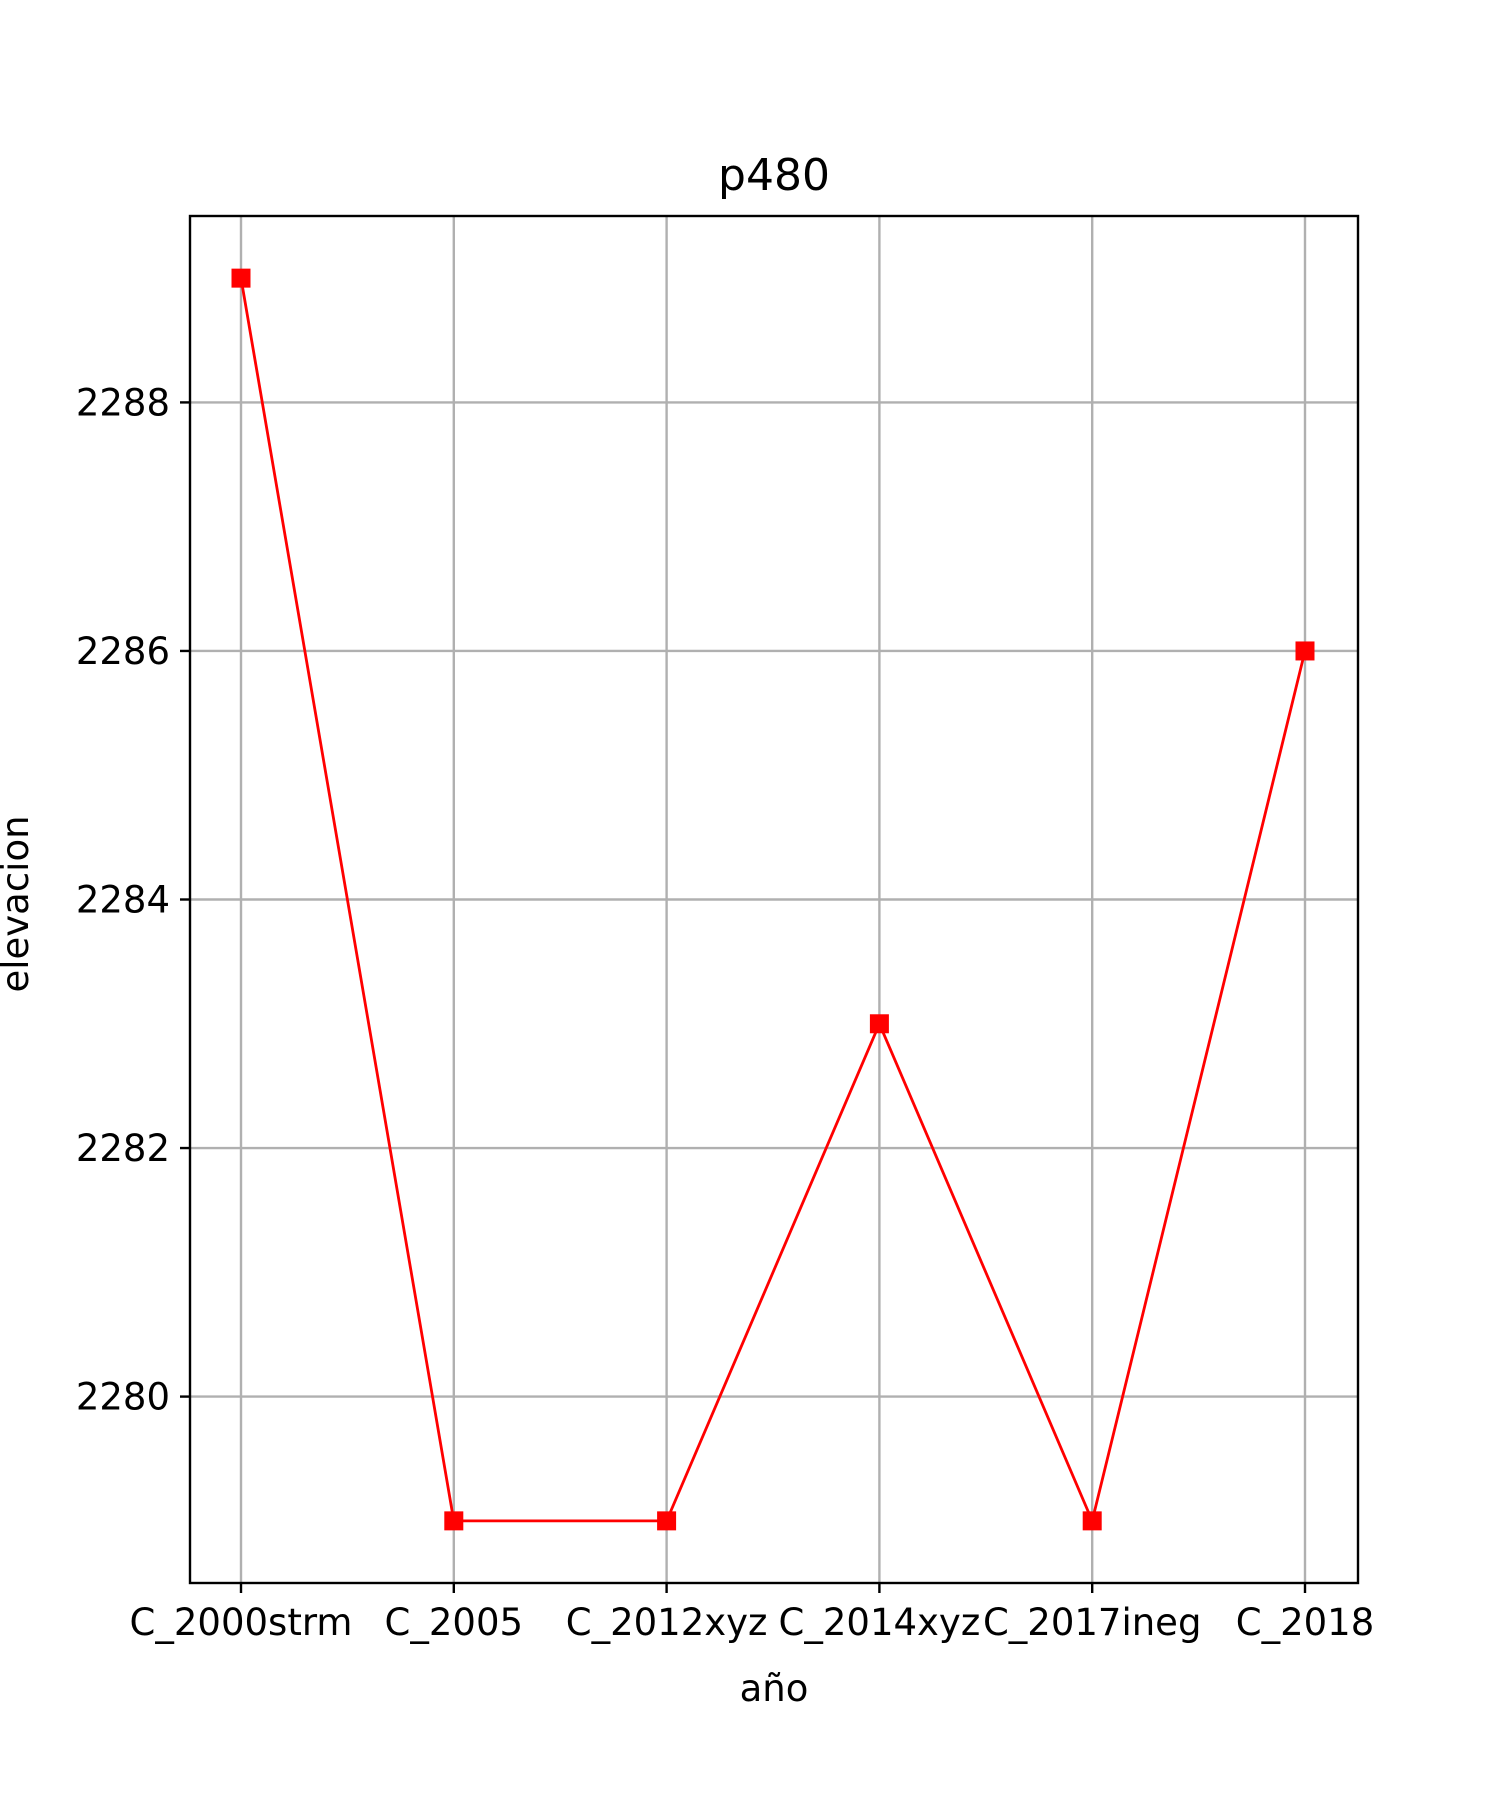 Image resolution: width=1500 pixels, height=1800 pixels. What do you see at coordinates (123, 402) in the screenshot?
I see `y-tick-label: 2288` at bounding box center [123, 402].